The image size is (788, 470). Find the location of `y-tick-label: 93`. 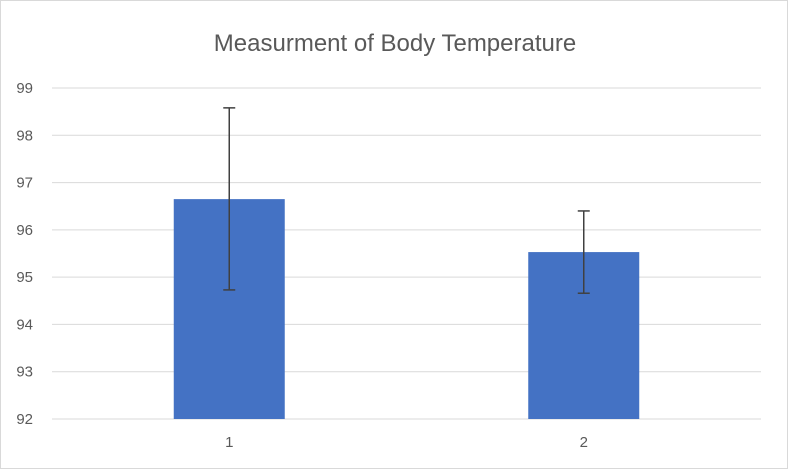

y-tick-label: 93 is located at coordinates (24, 372).